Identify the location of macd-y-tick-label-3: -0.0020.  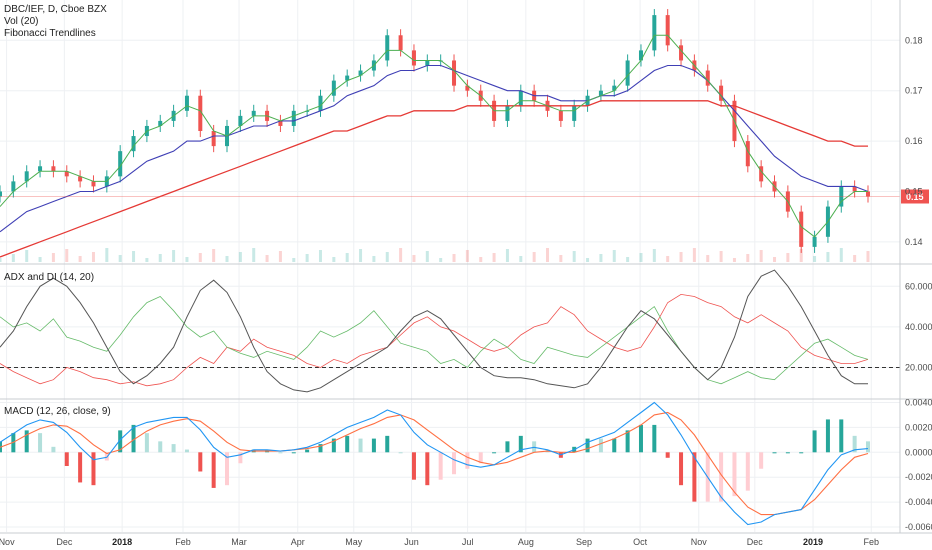
(918, 477).